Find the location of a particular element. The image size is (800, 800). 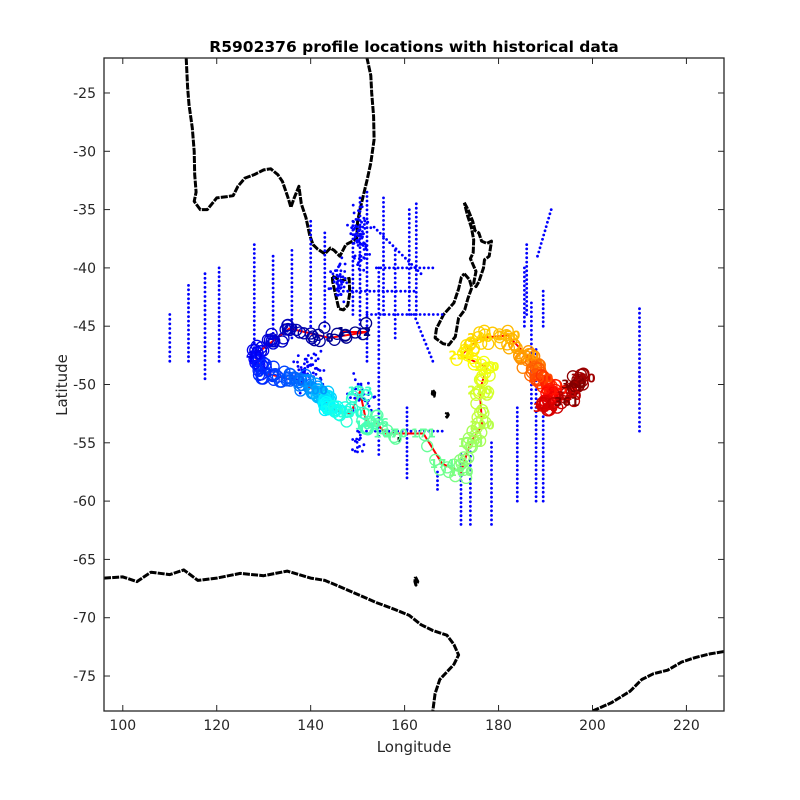

y-tick-label: -40 is located at coordinates (84, 269).